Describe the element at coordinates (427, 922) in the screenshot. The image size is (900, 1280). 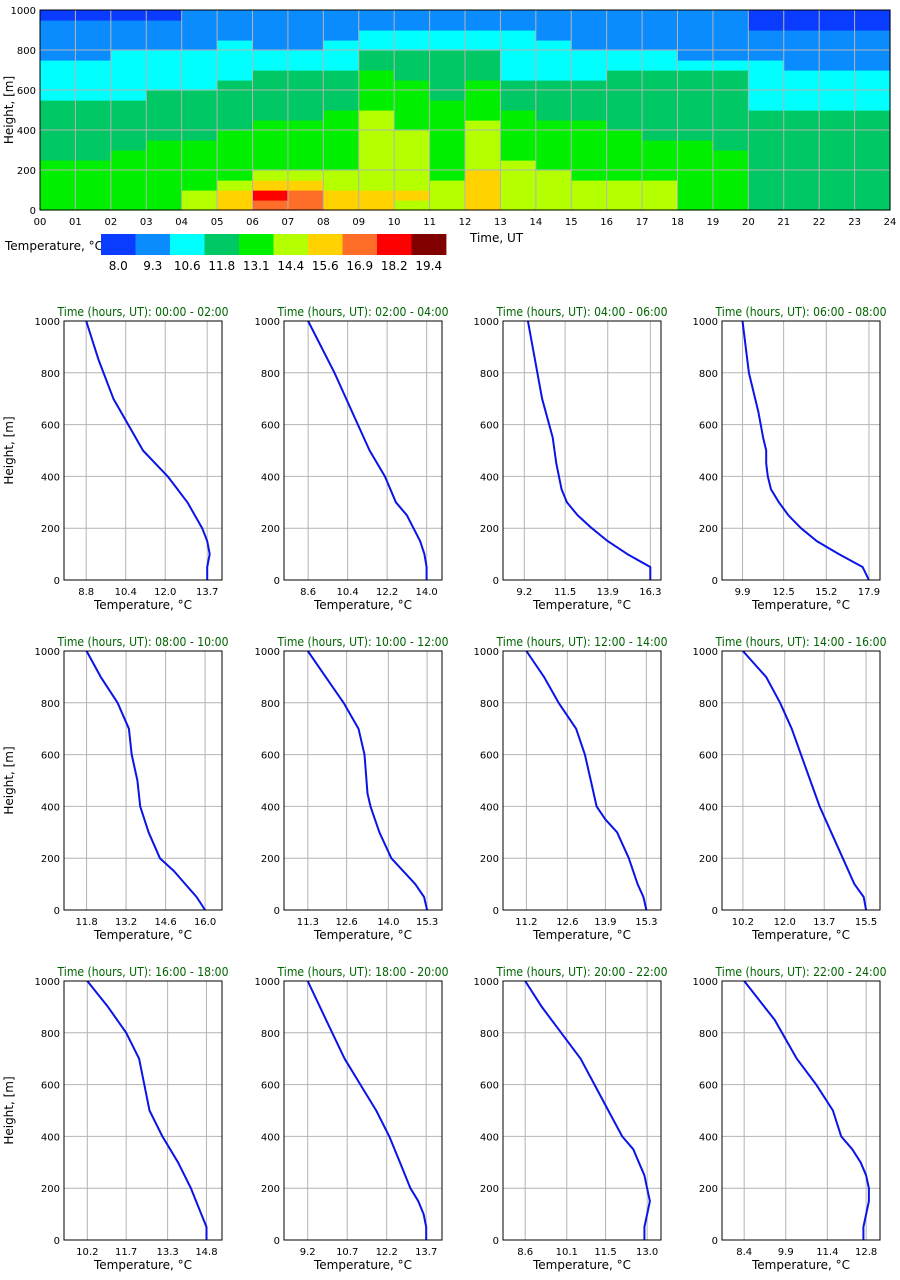
I see `x-tick-label: 15.3` at that location.